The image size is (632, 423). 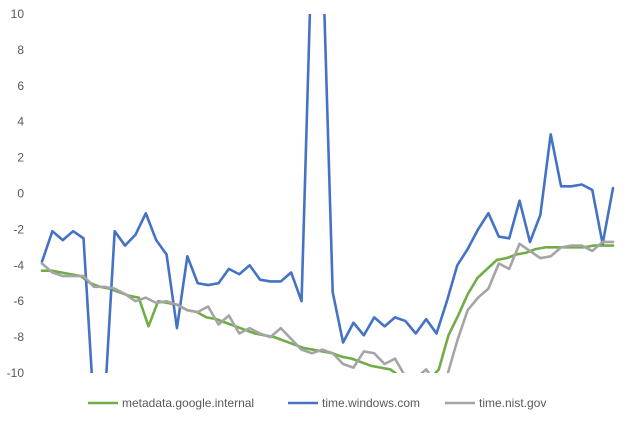 I want to click on y-tick-label: 2, so click(x=20, y=158).